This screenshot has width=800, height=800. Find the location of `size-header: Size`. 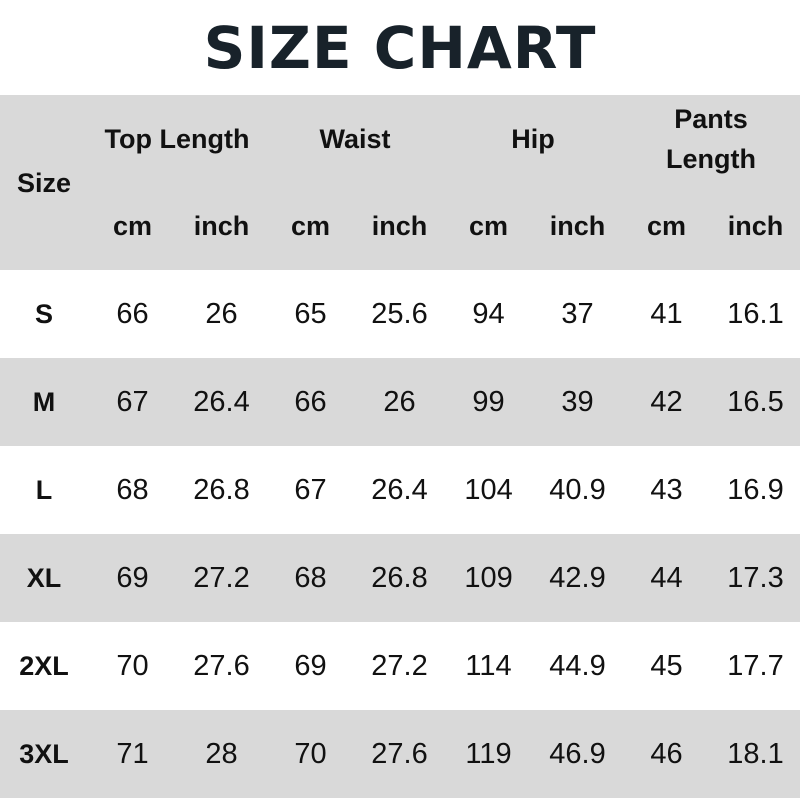

size-header: Size is located at coordinates (44, 182).